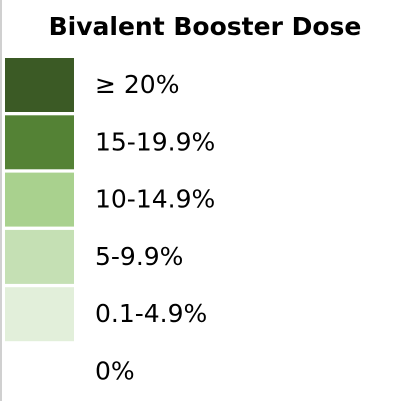 The image size is (406, 401). I want to click on legend-label: 0.1-4.9%, so click(151, 313).